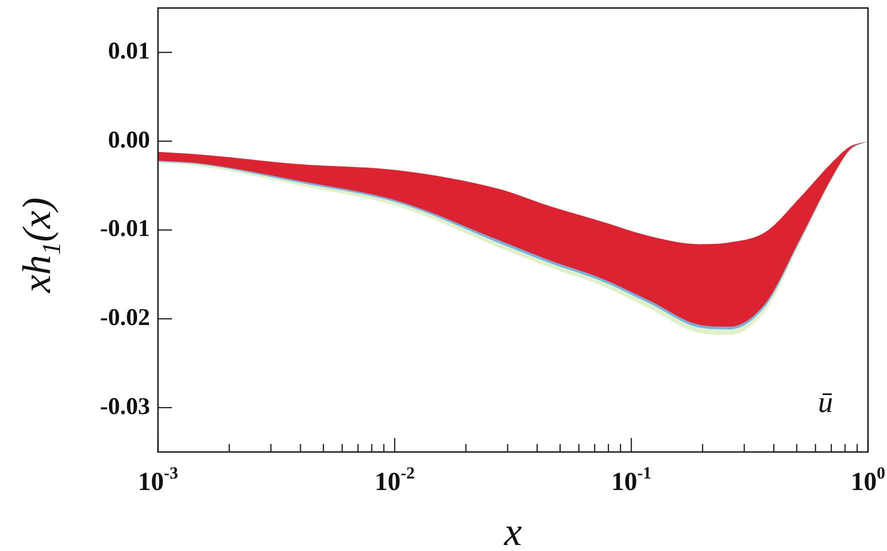  Describe the element at coordinates (125, 229) in the screenshot. I see `y-tick-label: -0.01` at that location.